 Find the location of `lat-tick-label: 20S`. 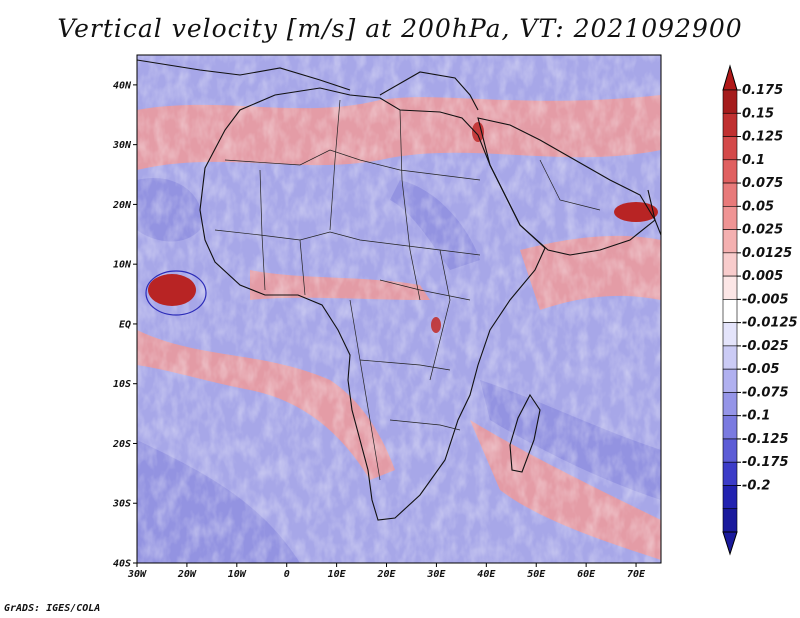

lat-tick-label: 20S is located at coordinates (121, 444).